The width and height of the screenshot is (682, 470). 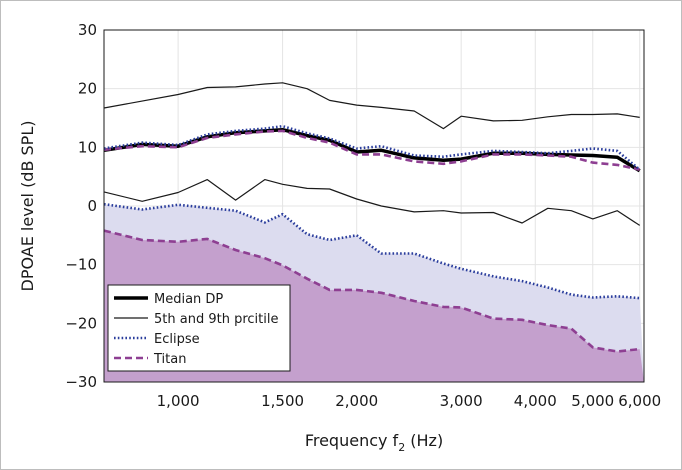 I want to click on y-tick-label-6: 30, so click(x=87, y=30).